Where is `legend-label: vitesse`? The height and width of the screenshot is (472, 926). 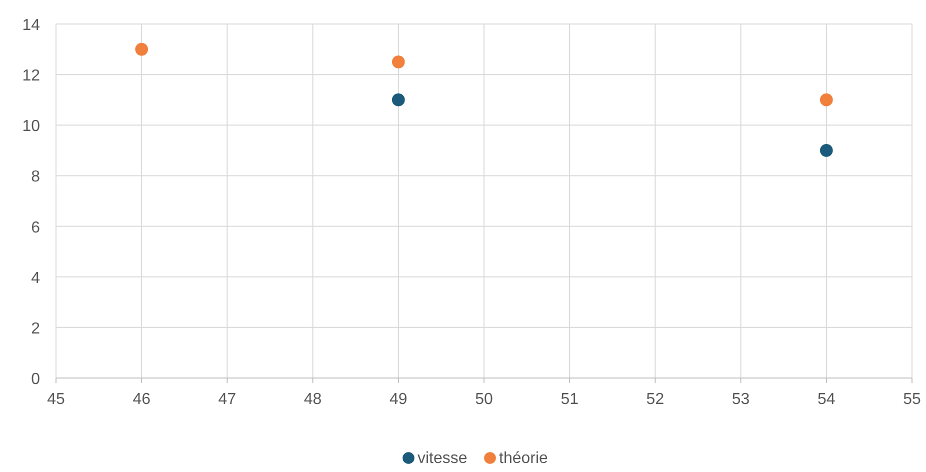
legend-label: vitesse is located at coordinates (443, 458).